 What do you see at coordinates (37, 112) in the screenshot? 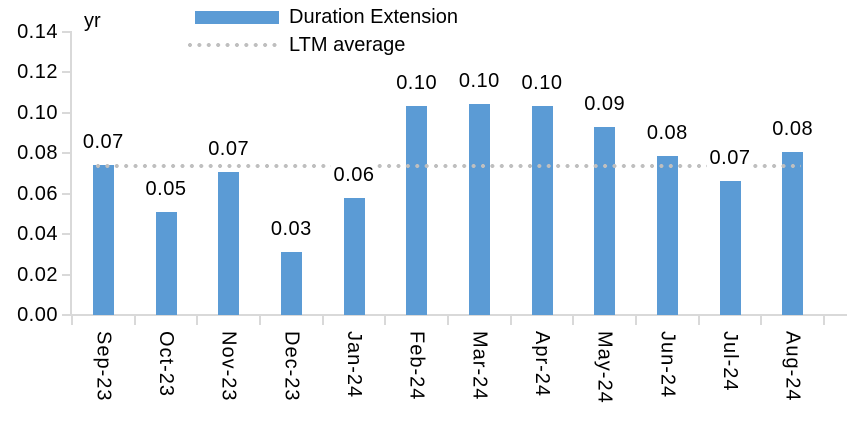
I see `y-tick-label: 0.10` at bounding box center [37, 112].